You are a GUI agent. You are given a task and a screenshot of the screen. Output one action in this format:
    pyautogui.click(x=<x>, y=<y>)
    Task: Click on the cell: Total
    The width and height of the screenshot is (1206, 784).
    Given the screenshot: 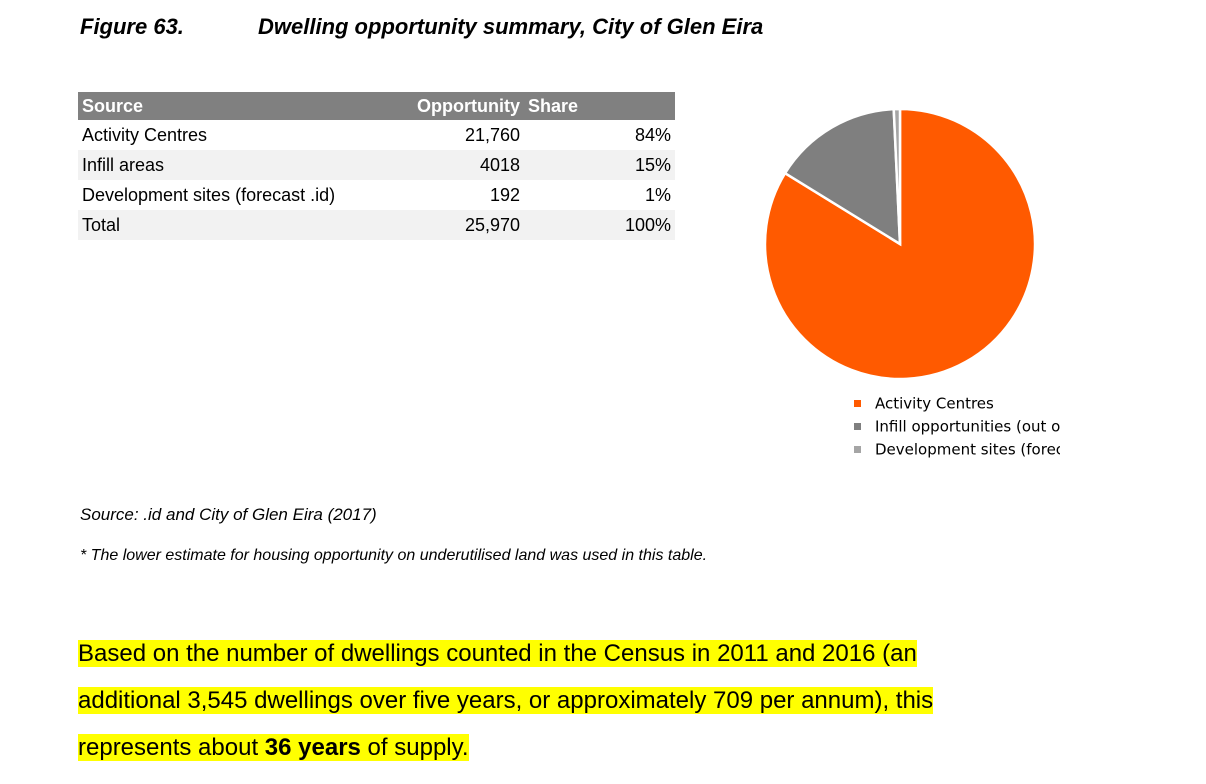 What is the action you would take?
    pyautogui.click(x=232, y=225)
    